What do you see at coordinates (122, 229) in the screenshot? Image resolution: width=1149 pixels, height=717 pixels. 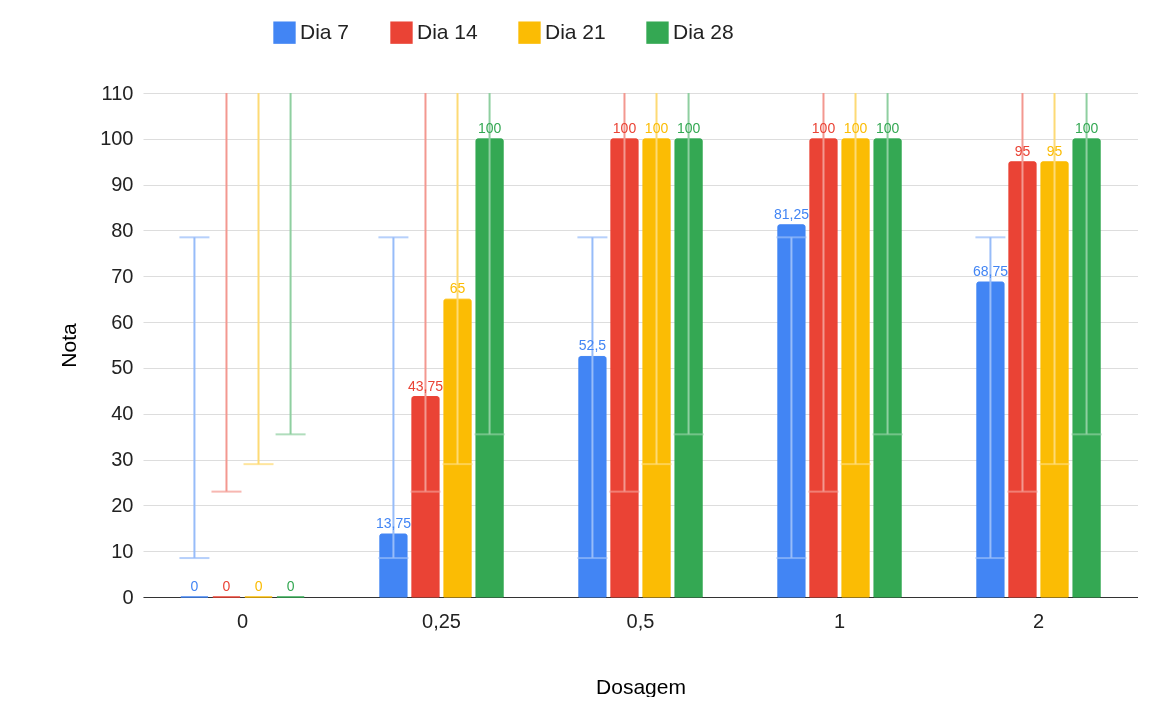 I see `y-tick-label: 80` at bounding box center [122, 229].